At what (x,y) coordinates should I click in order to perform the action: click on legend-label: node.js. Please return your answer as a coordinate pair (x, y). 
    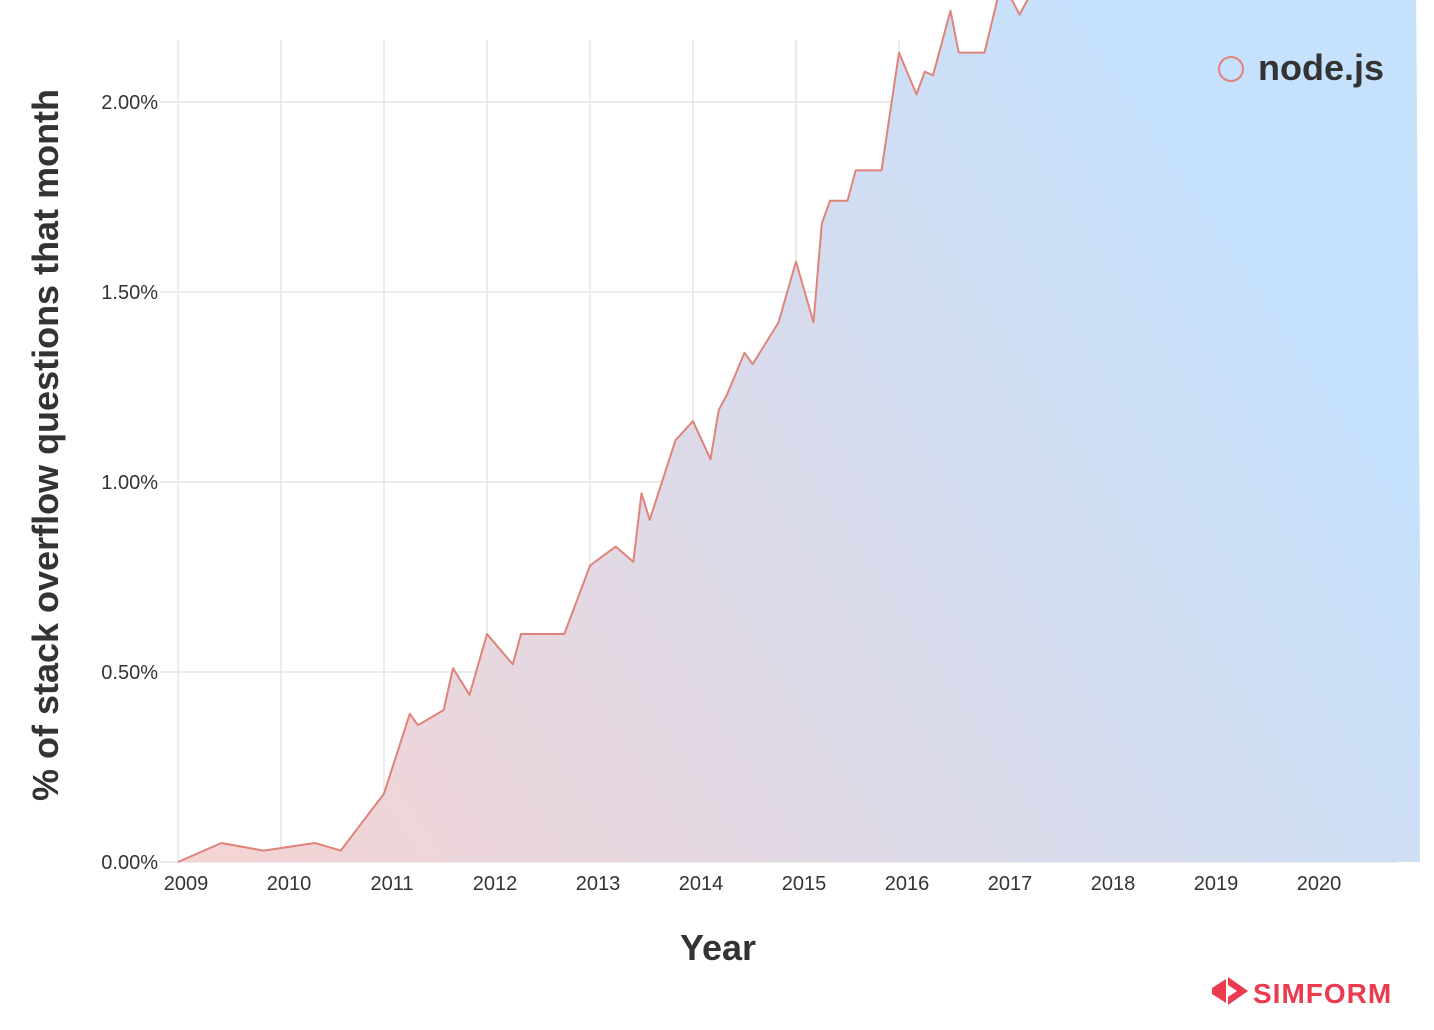
    Looking at the image, I should click on (1321, 67).